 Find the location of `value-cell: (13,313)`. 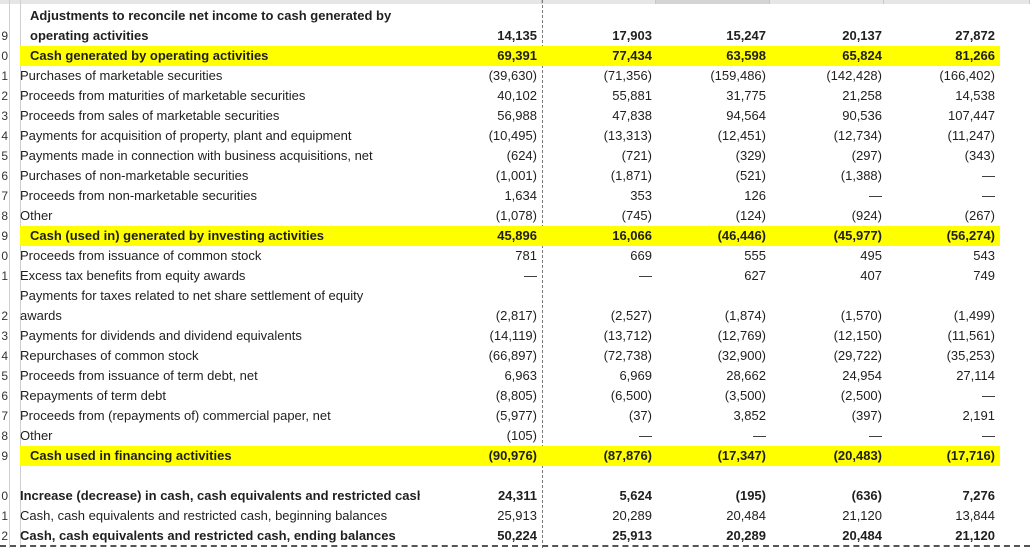

value-cell: (13,313) is located at coordinates (627, 135).